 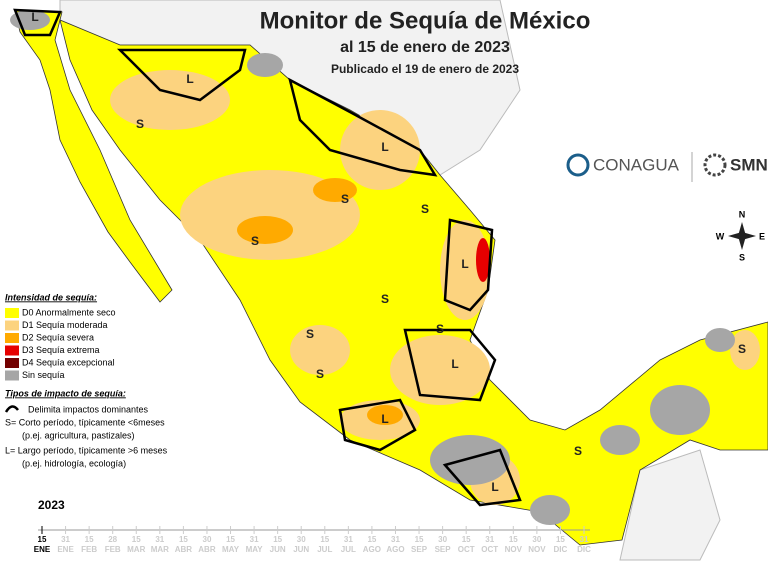 What do you see at coordinates (720, 236) in the screenshot?
I see `compass-w: W` at bounding box center [720, 236].